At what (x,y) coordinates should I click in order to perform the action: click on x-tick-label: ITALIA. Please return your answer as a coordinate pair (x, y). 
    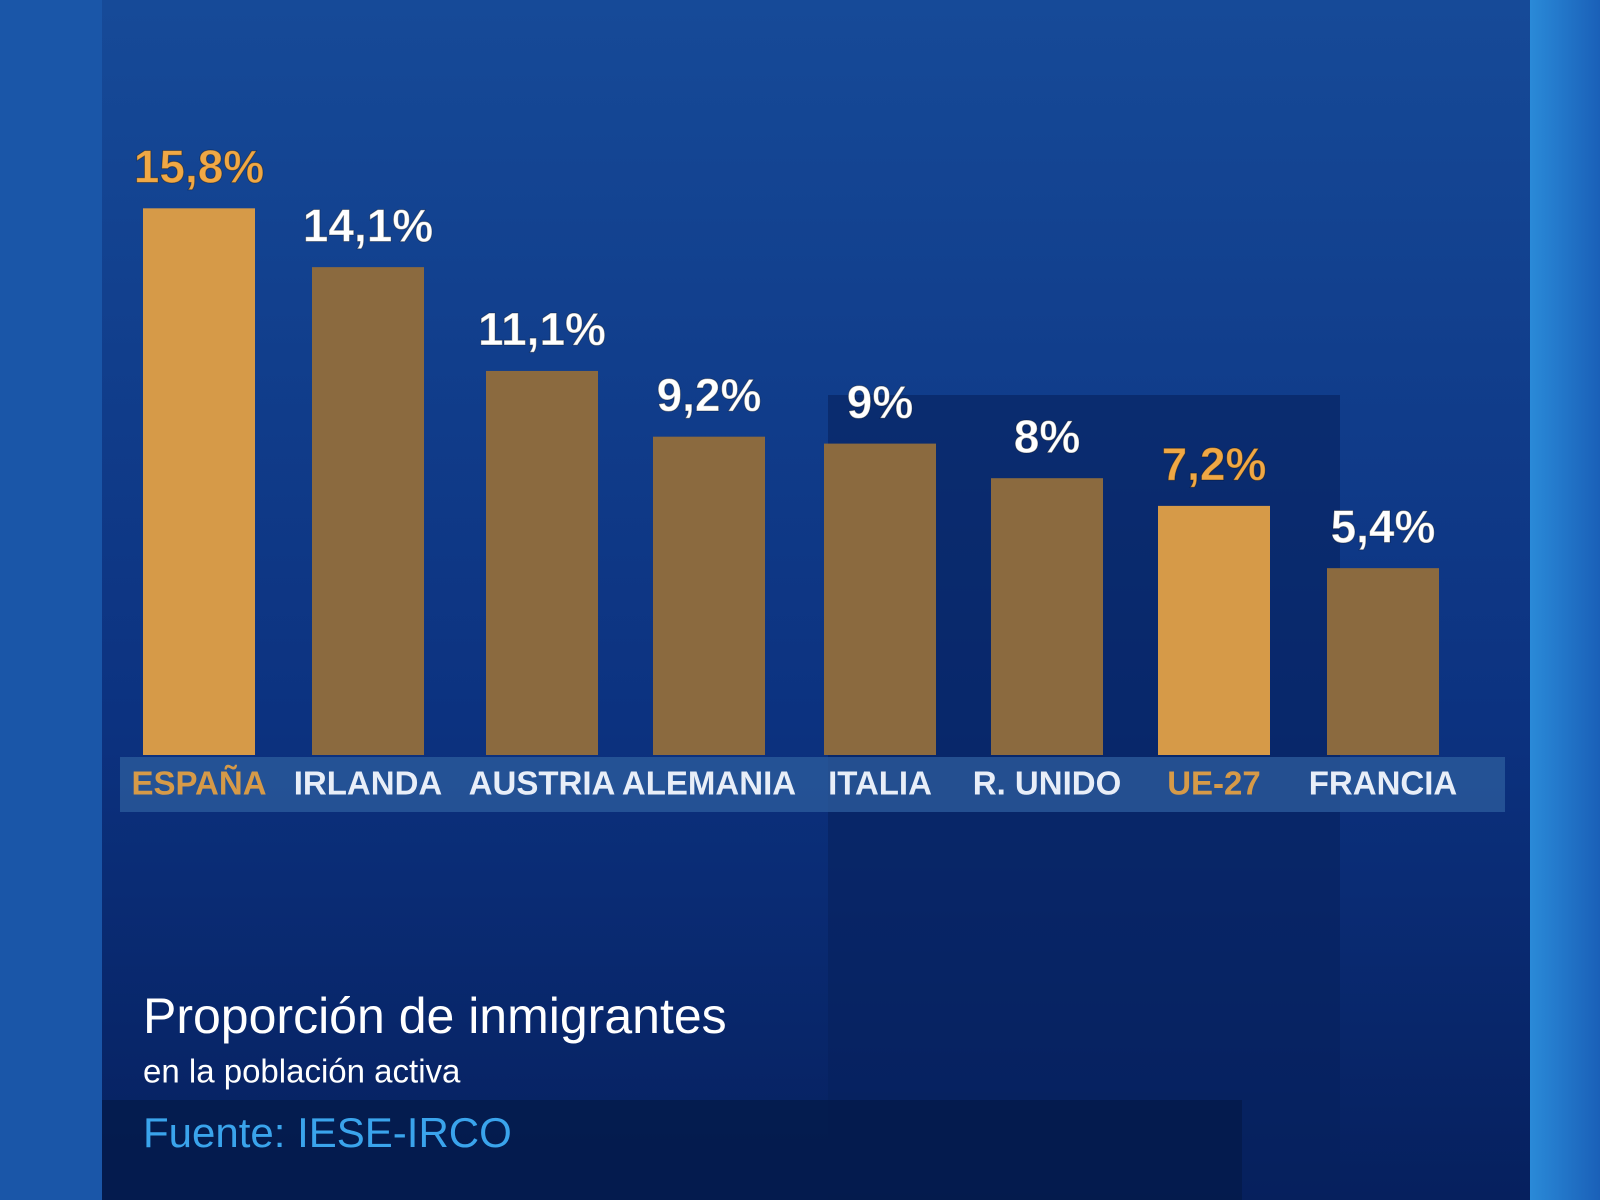
    Looking at the image, I should click on (880, 783).